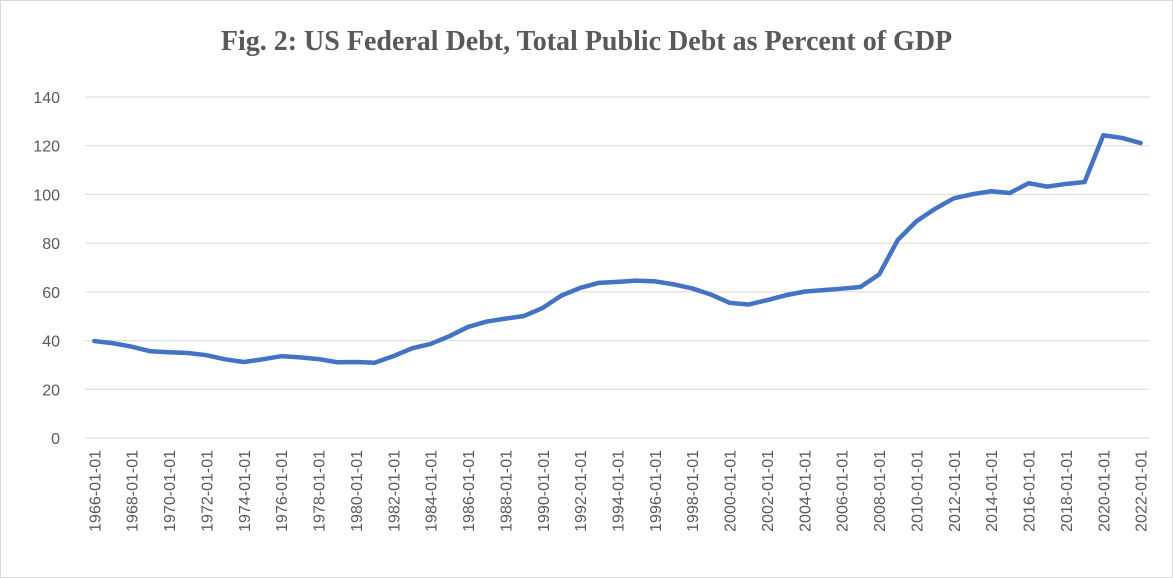  Describe the element at coordinates (320, 491) in the screenshot. I see `x-tick-label: 1978-01-01` at that location.